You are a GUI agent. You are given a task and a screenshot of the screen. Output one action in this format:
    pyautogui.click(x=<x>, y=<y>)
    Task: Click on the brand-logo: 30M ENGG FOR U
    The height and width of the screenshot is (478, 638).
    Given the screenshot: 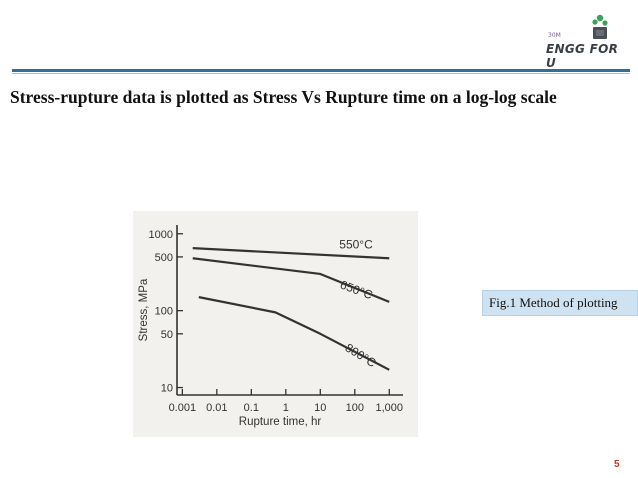 What is the action you would take?
    pyautogui.click(x=584, y=42)
    